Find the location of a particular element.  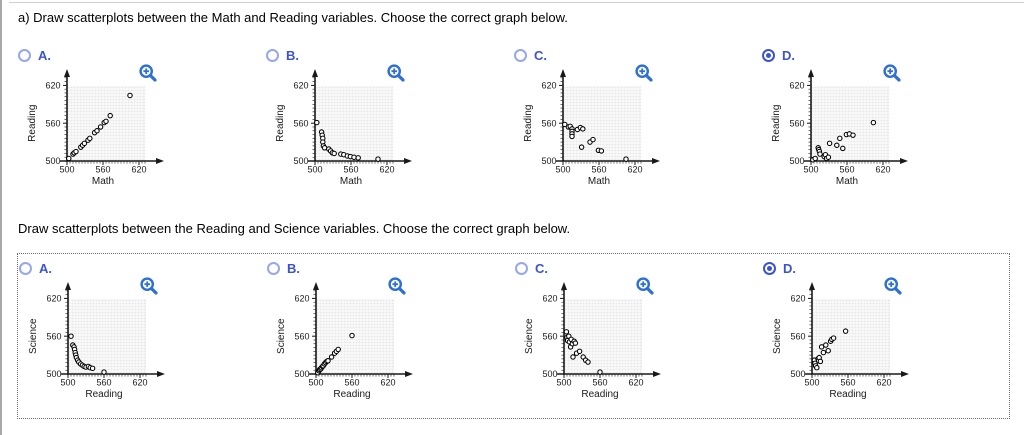

radio-q2-option-c is located at coordinates (521, 268).